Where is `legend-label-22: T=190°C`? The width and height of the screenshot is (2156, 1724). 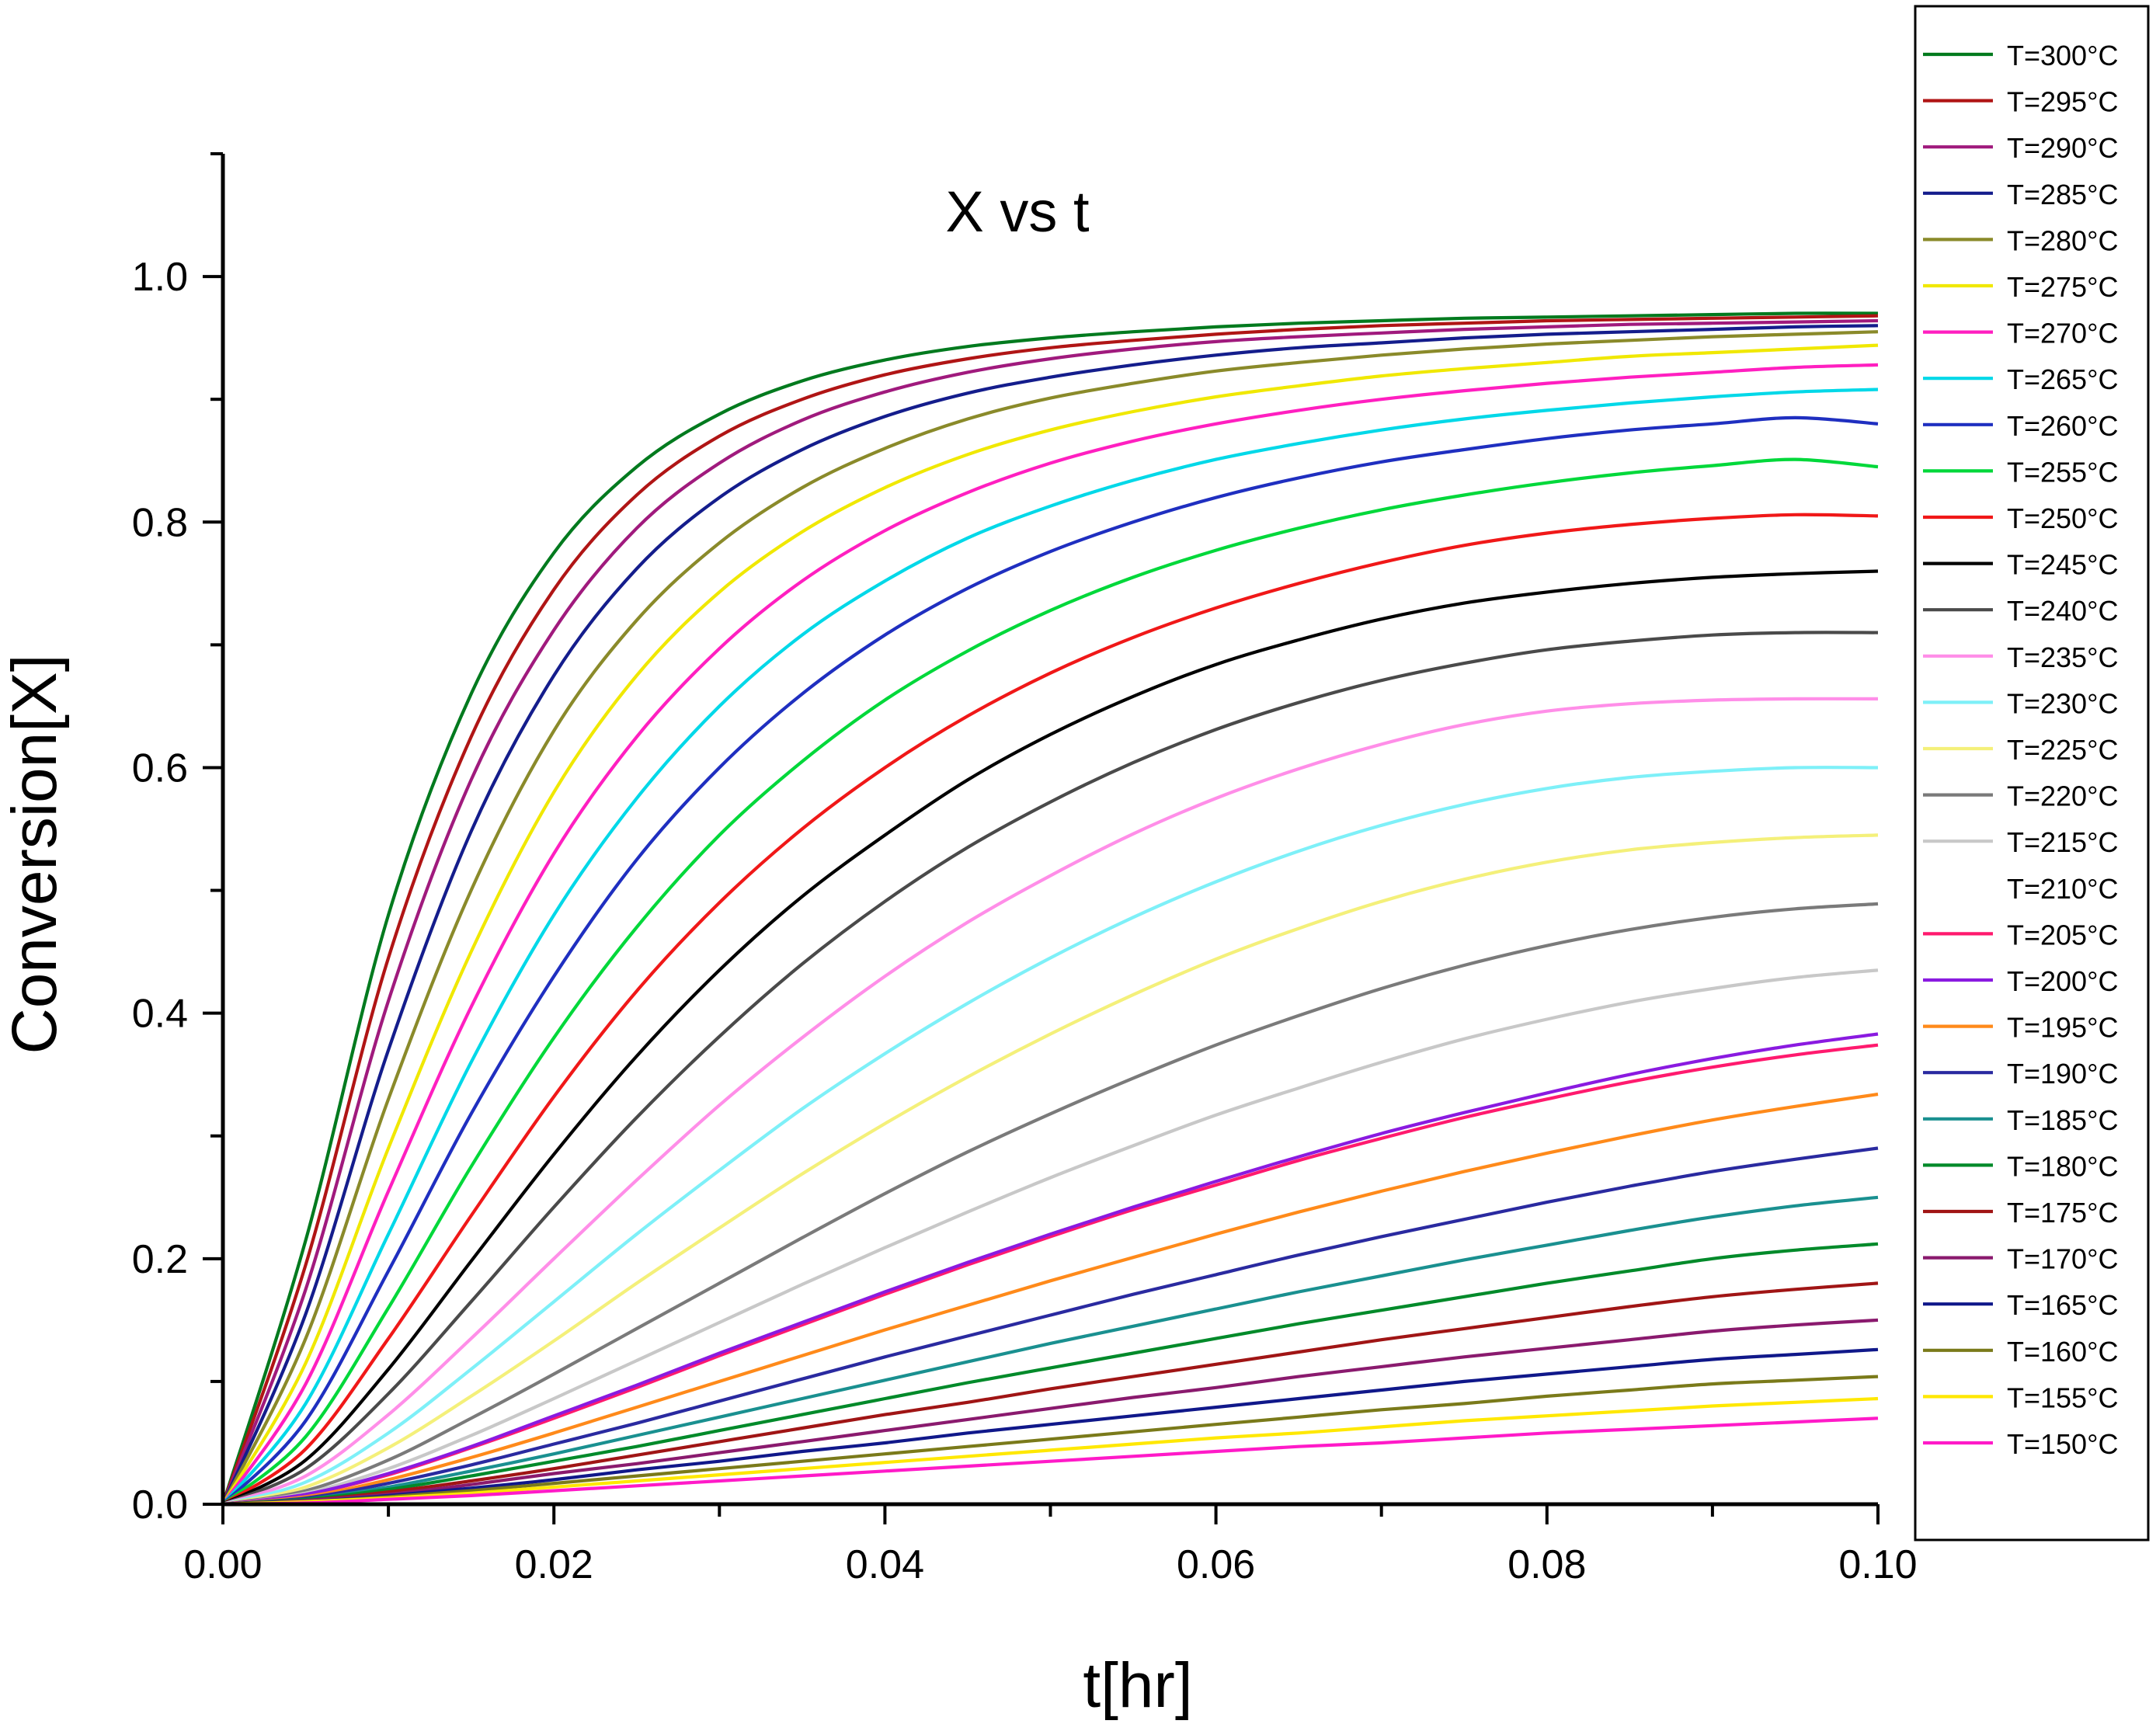
legend-label-22: T=190°C is located at coordinates (2062, 1074).